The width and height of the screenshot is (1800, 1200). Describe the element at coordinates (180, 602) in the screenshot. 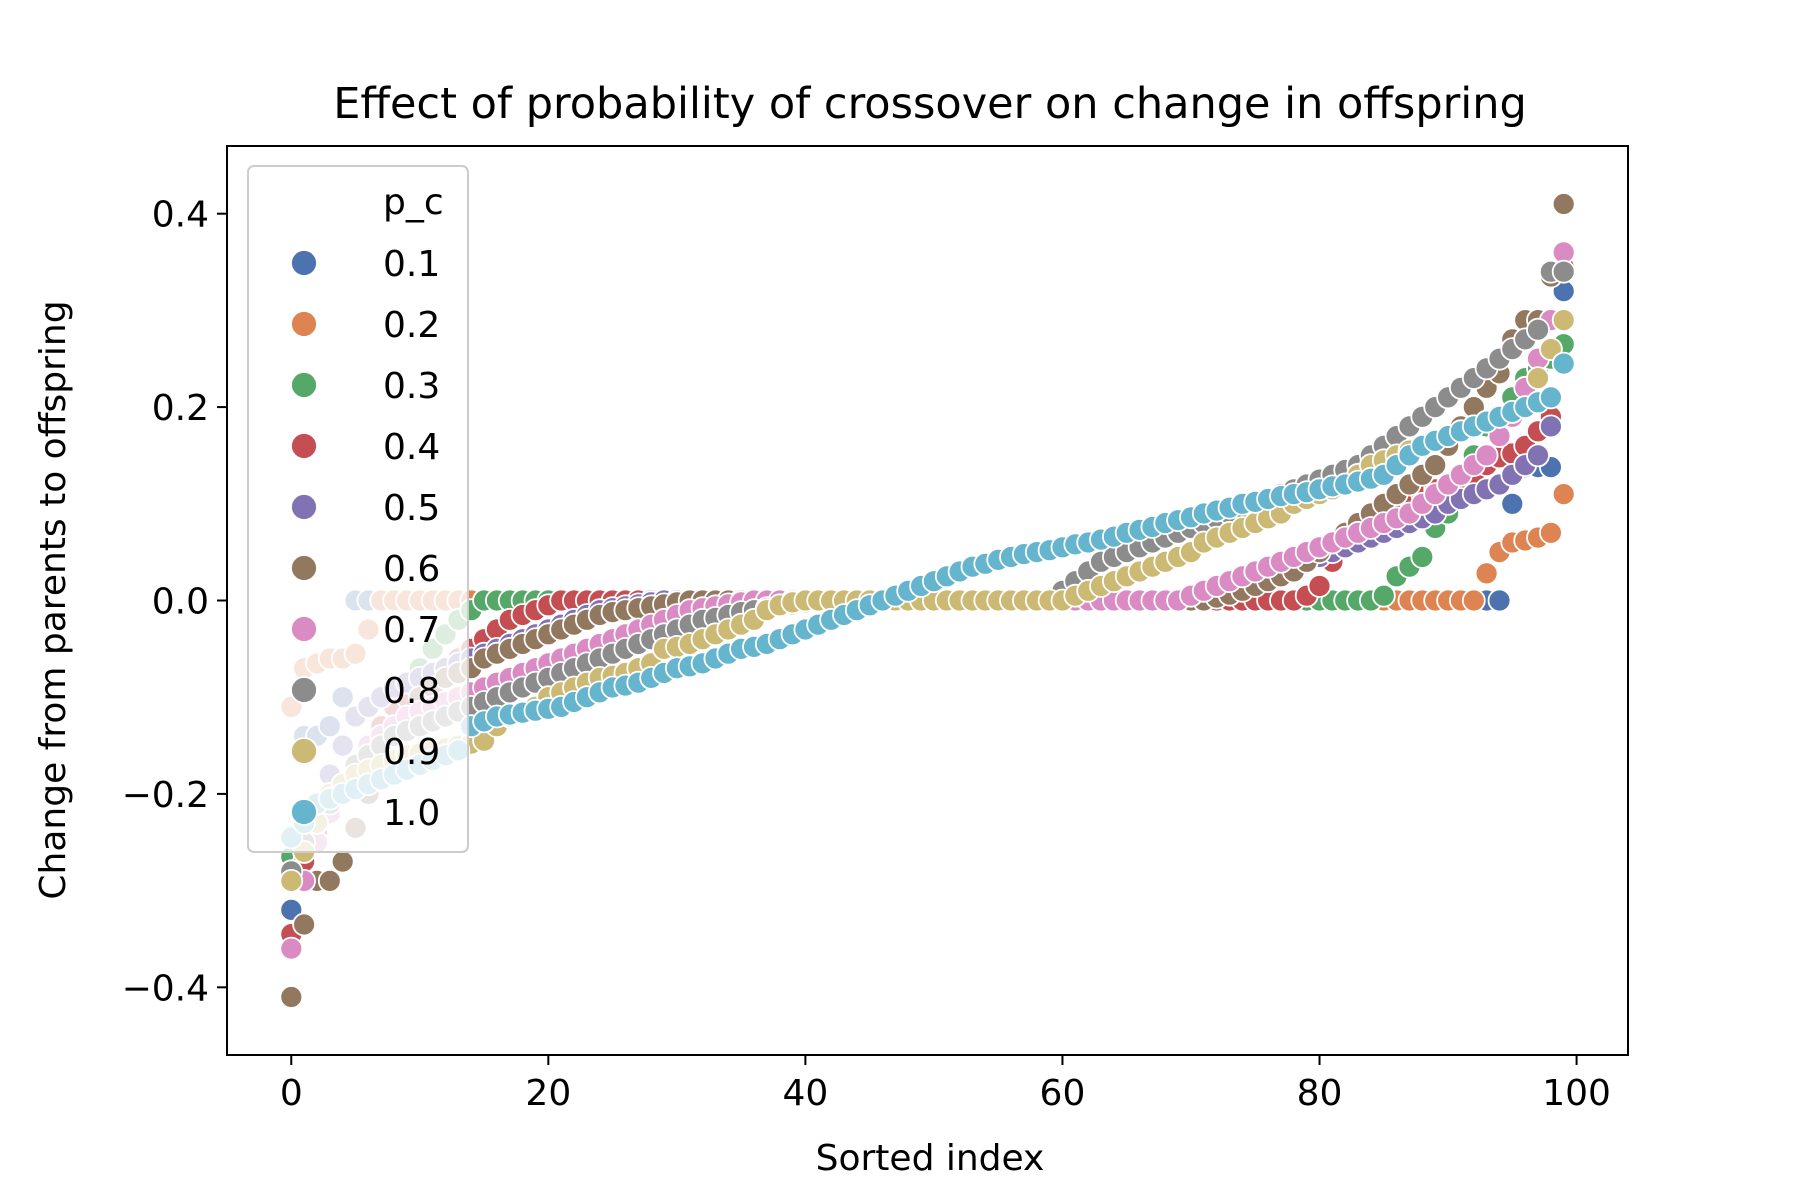

I see `y-tick-label: 0.0` at that location.